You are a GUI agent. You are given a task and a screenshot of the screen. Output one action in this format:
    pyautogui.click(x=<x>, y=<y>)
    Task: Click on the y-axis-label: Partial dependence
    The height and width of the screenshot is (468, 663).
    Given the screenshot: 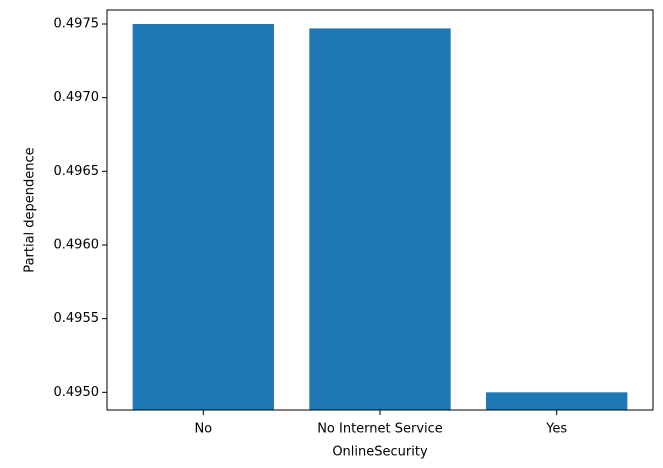 What is the action you would take?
    pyautogui.click(x=30, y=209)
    